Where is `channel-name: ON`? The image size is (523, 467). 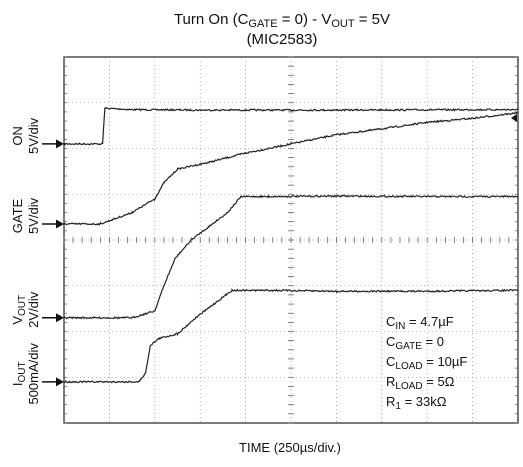 channel-name: ON is located at coordinates (17, 136).